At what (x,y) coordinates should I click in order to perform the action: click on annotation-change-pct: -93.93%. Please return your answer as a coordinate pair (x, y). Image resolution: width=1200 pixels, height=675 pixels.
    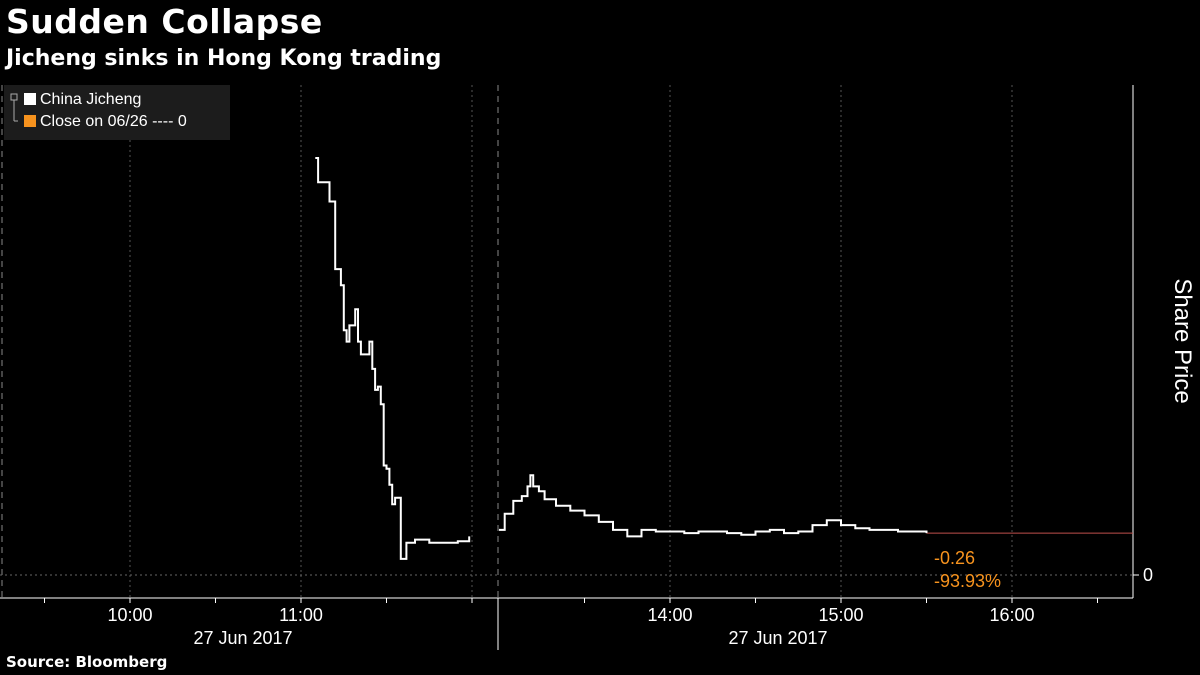
    Looking at the image, I should click on (967, 581).